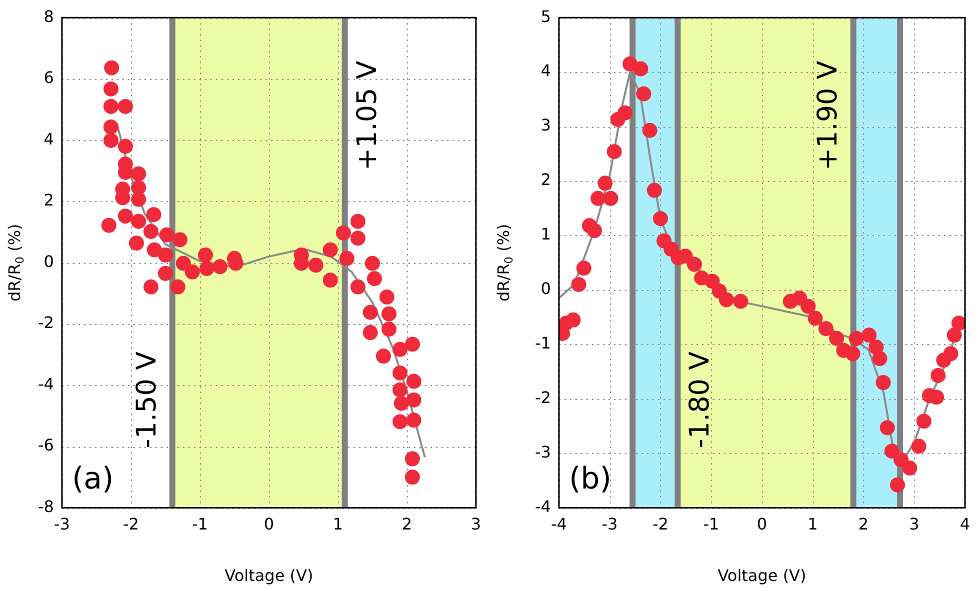 This screenshot has width=979, height=591. Describe the element at coordinates (543, 452) in the screenshot. I see `y-tick-label: -3` at that location.